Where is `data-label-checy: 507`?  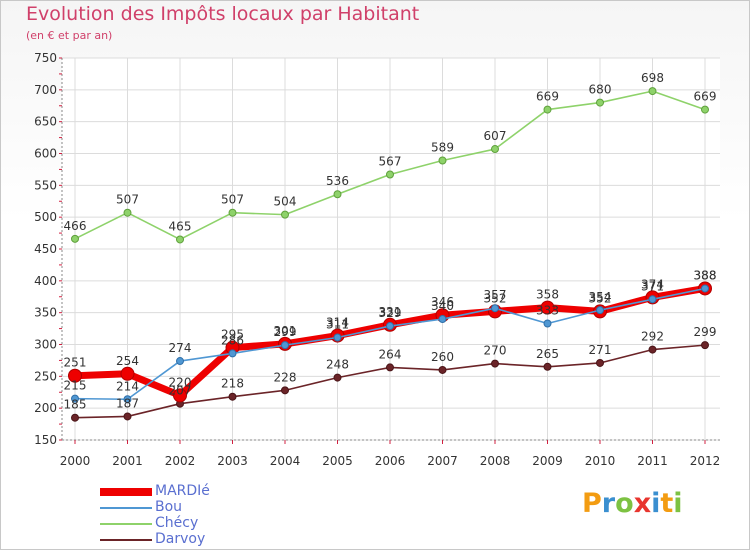
data-label-checy: 507 is located at coordinates (232, 200).